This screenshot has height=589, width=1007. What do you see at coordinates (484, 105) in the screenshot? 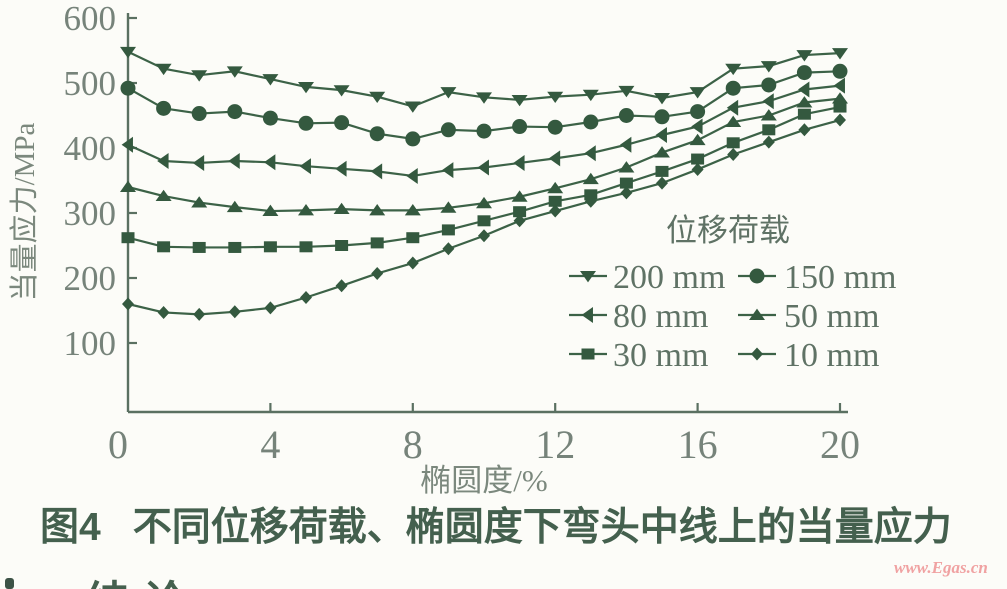
I see `series-150-mm` at bounding box center [484, 105].